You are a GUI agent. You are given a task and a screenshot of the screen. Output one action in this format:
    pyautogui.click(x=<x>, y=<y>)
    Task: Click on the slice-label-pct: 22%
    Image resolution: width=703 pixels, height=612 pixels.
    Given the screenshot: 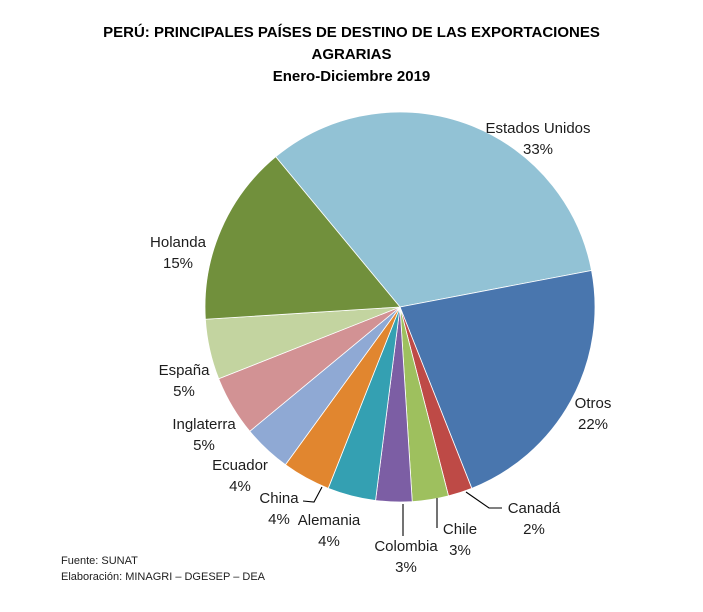 What is the action you would take?
    pyautogui.click(x=593, y=424)
    